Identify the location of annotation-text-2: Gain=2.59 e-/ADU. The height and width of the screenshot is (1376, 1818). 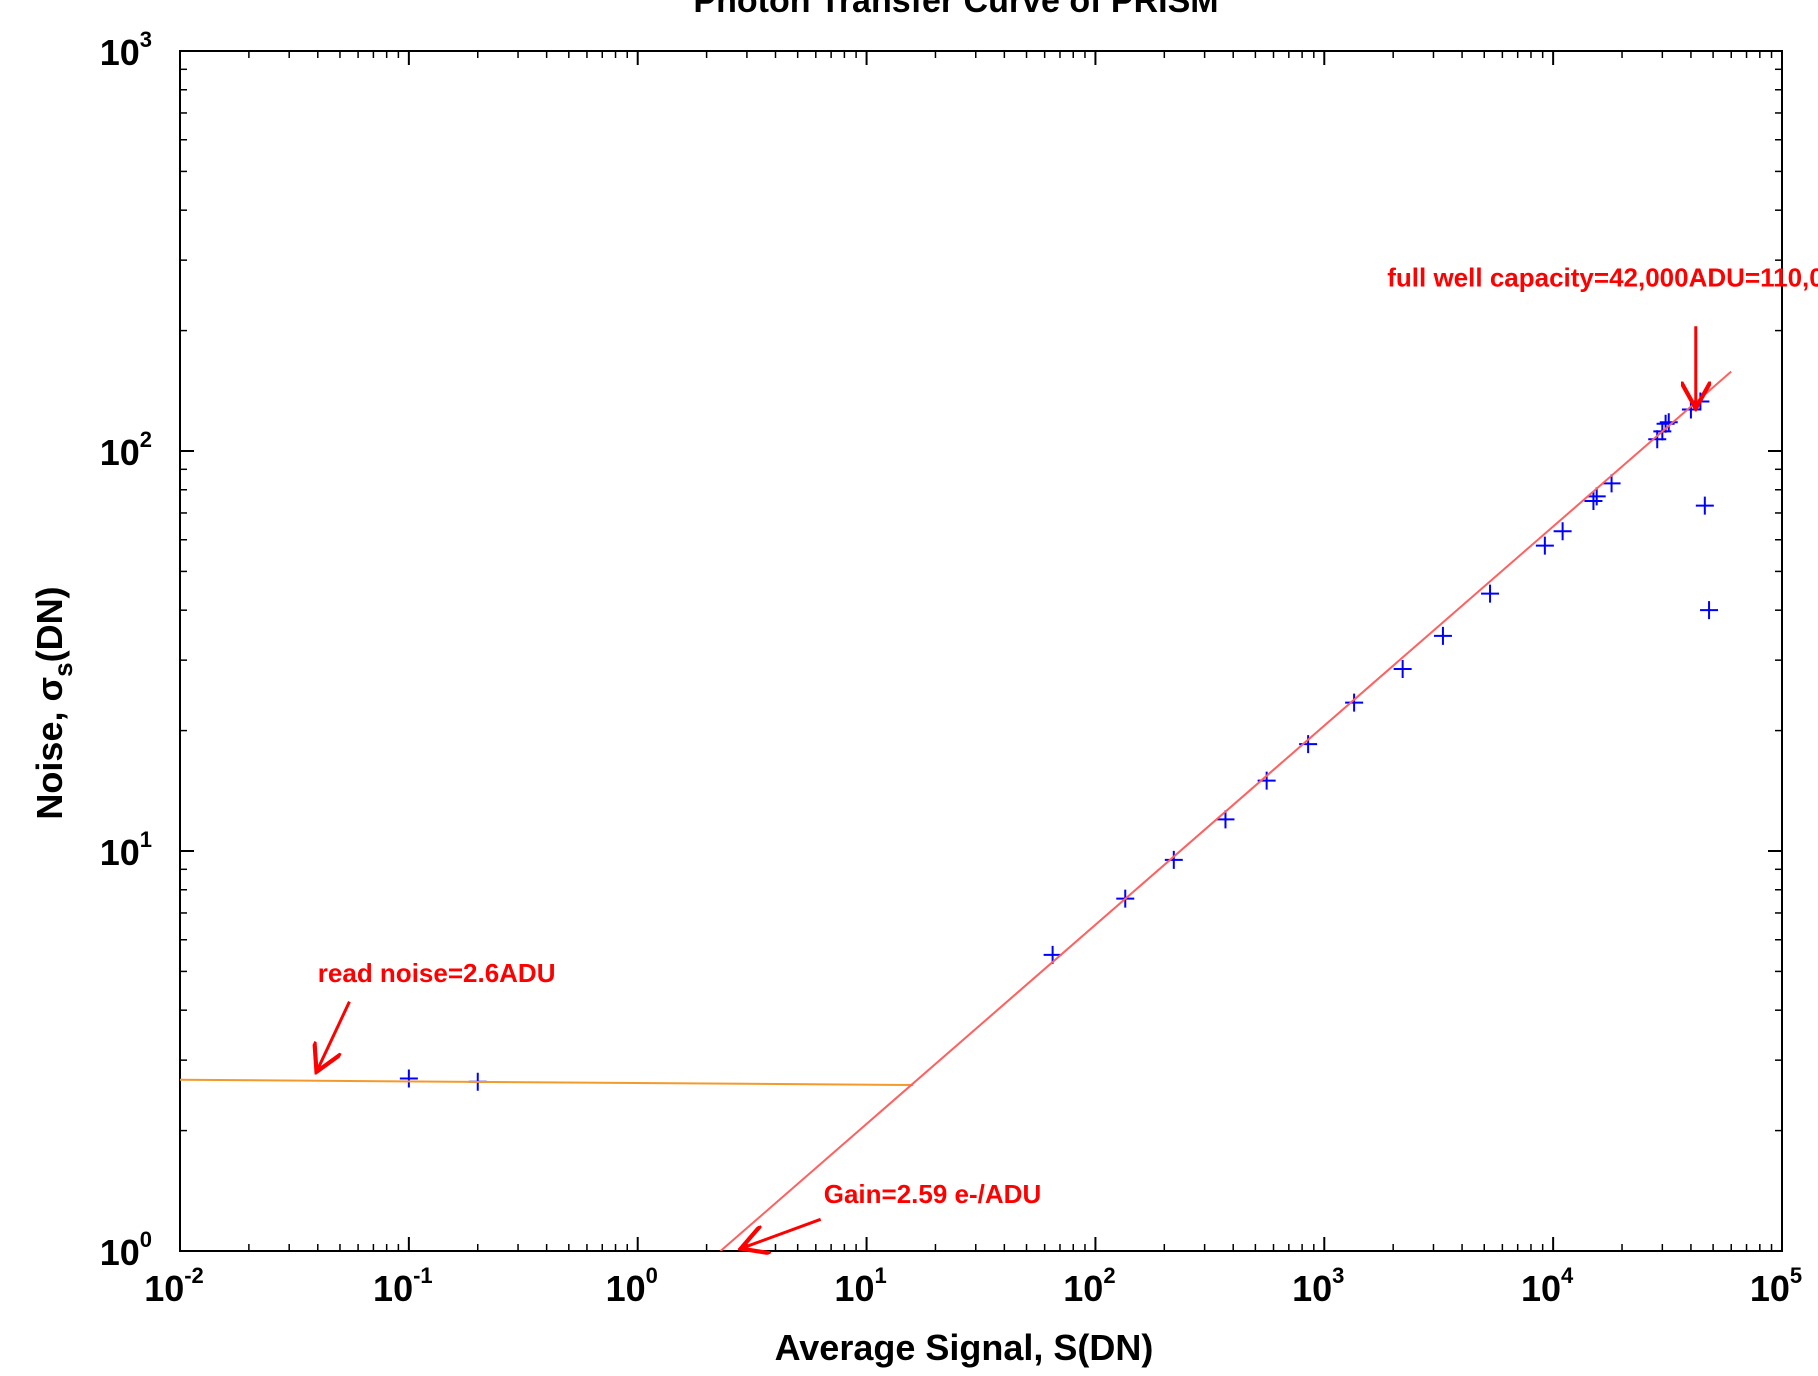
(932, 1194).